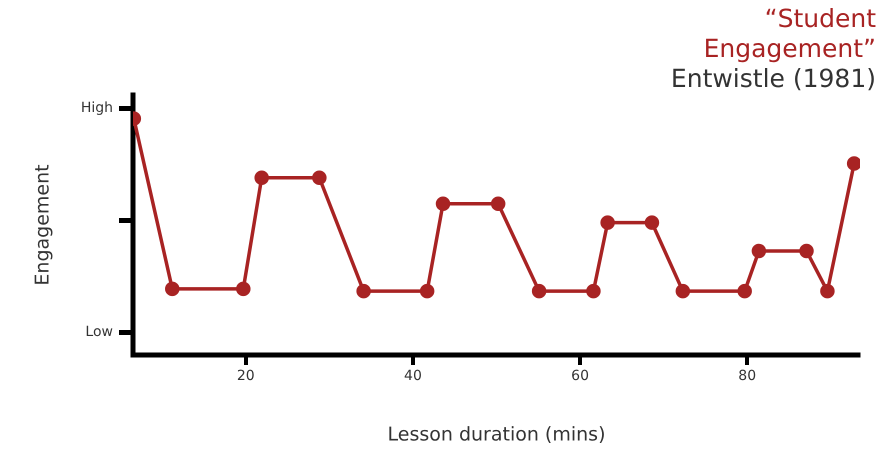  Describe the element at coordinates (789, 34) in the screenshot. I see `chart-title: “Student Engagement”` at that location.